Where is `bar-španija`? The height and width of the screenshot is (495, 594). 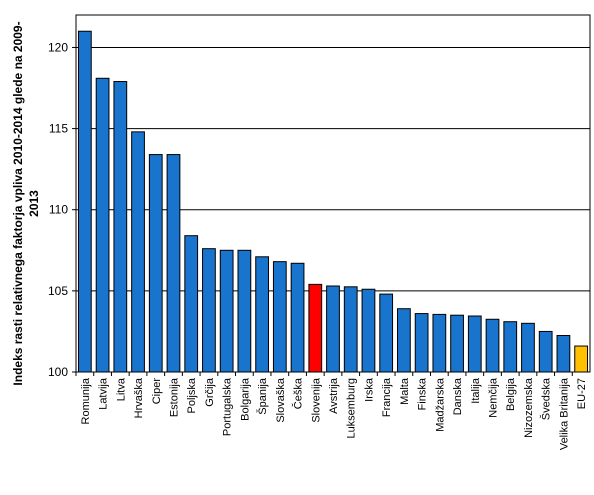
bar-španija is located at coordinates (262, 314).